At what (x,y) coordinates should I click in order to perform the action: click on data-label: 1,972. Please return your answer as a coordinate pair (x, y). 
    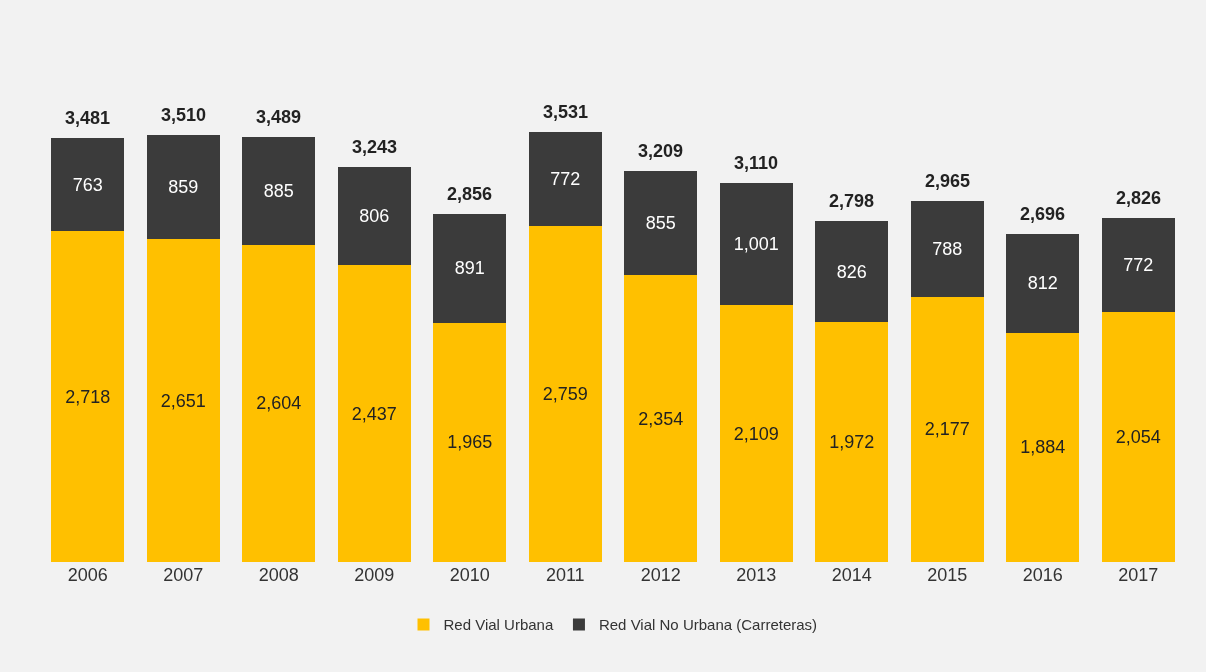
    Looking at the image, I should click on (852, 441).